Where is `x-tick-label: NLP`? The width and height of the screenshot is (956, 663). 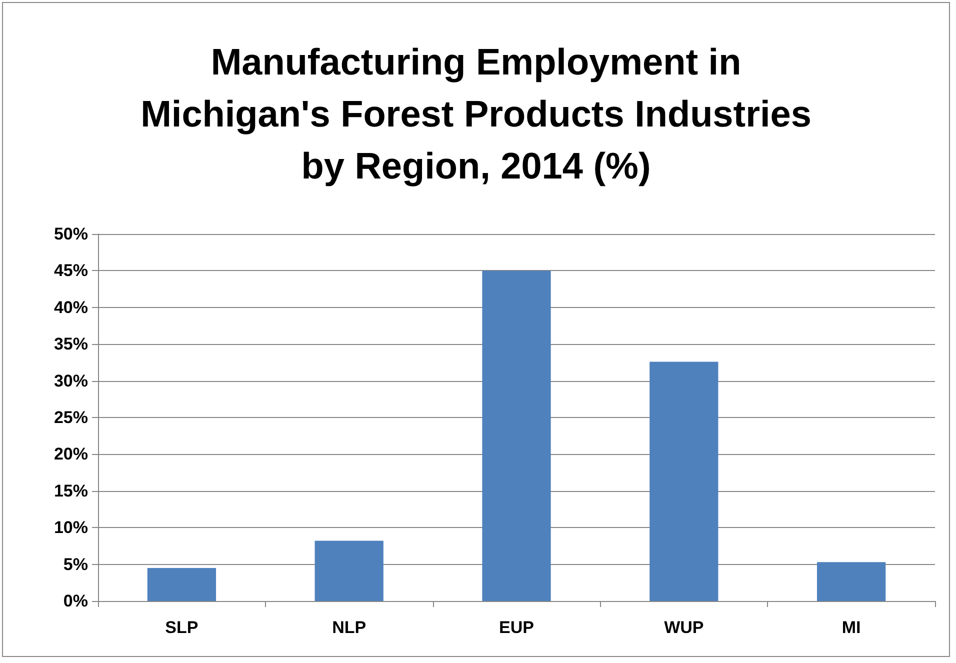 x-tick-label: NLP is located at coordinates (349, 627).